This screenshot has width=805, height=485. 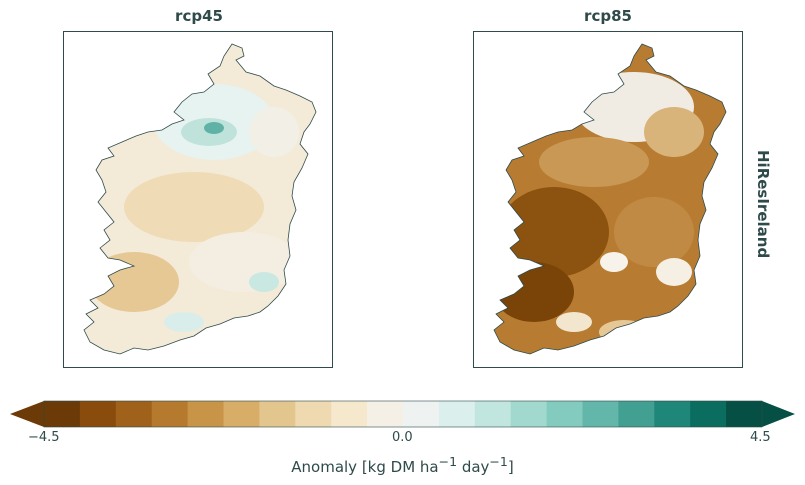 I want to click on panel-title-rcp85: rcp85, so click(x=608, y=16).